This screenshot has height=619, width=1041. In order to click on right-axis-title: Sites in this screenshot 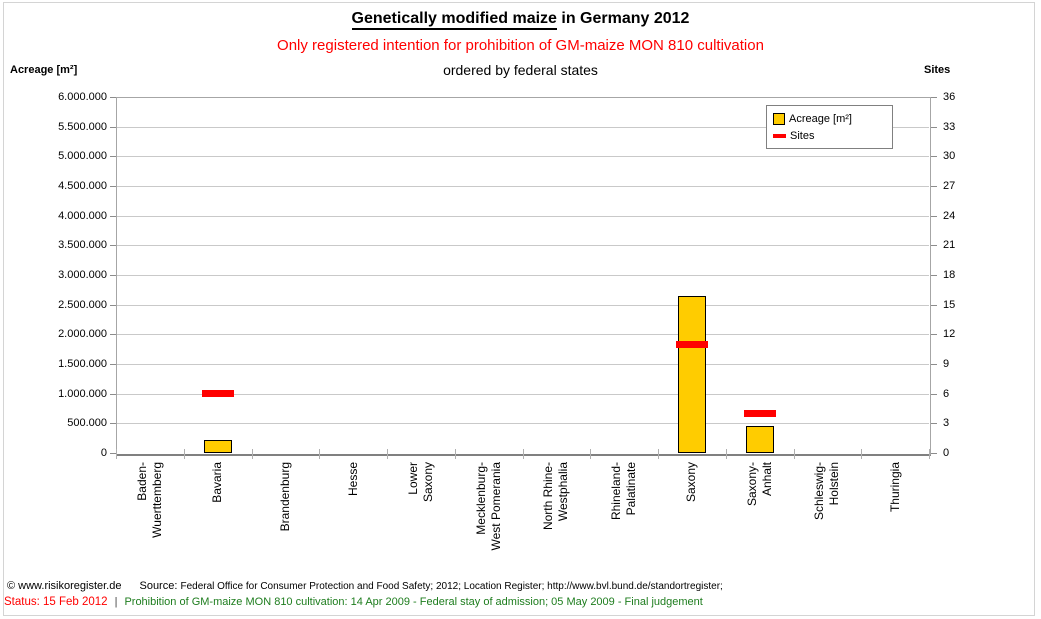, I will do `click(937, 70)`.